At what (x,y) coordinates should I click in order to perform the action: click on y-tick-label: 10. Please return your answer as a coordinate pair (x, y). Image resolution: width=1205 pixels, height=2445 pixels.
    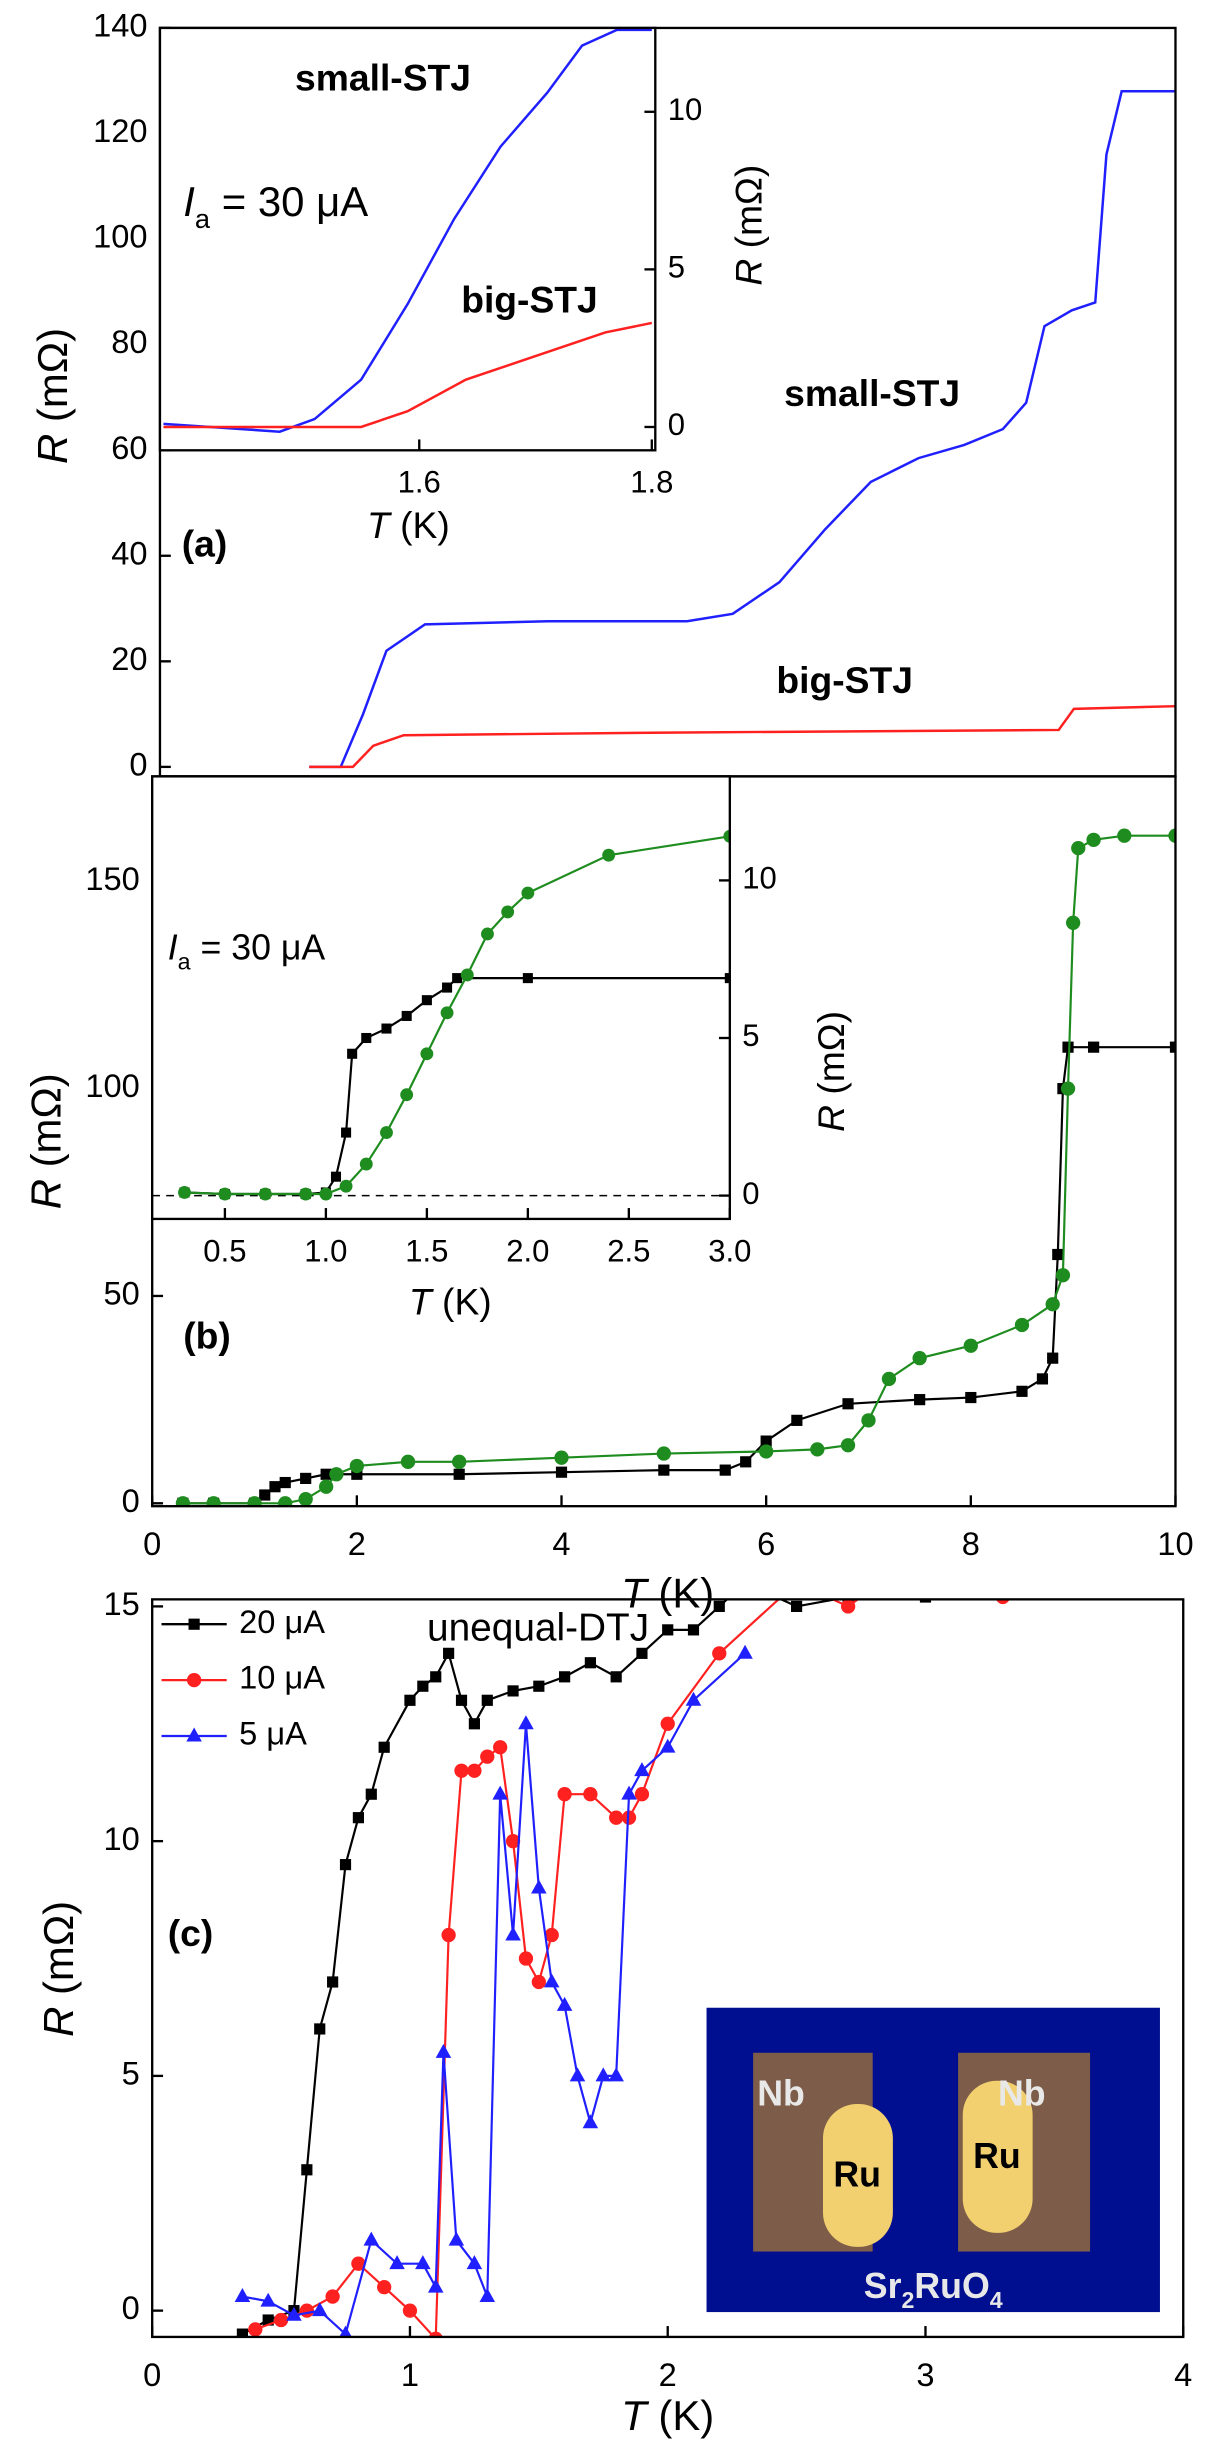
    Looking at the image, I should click on (122, 1838).